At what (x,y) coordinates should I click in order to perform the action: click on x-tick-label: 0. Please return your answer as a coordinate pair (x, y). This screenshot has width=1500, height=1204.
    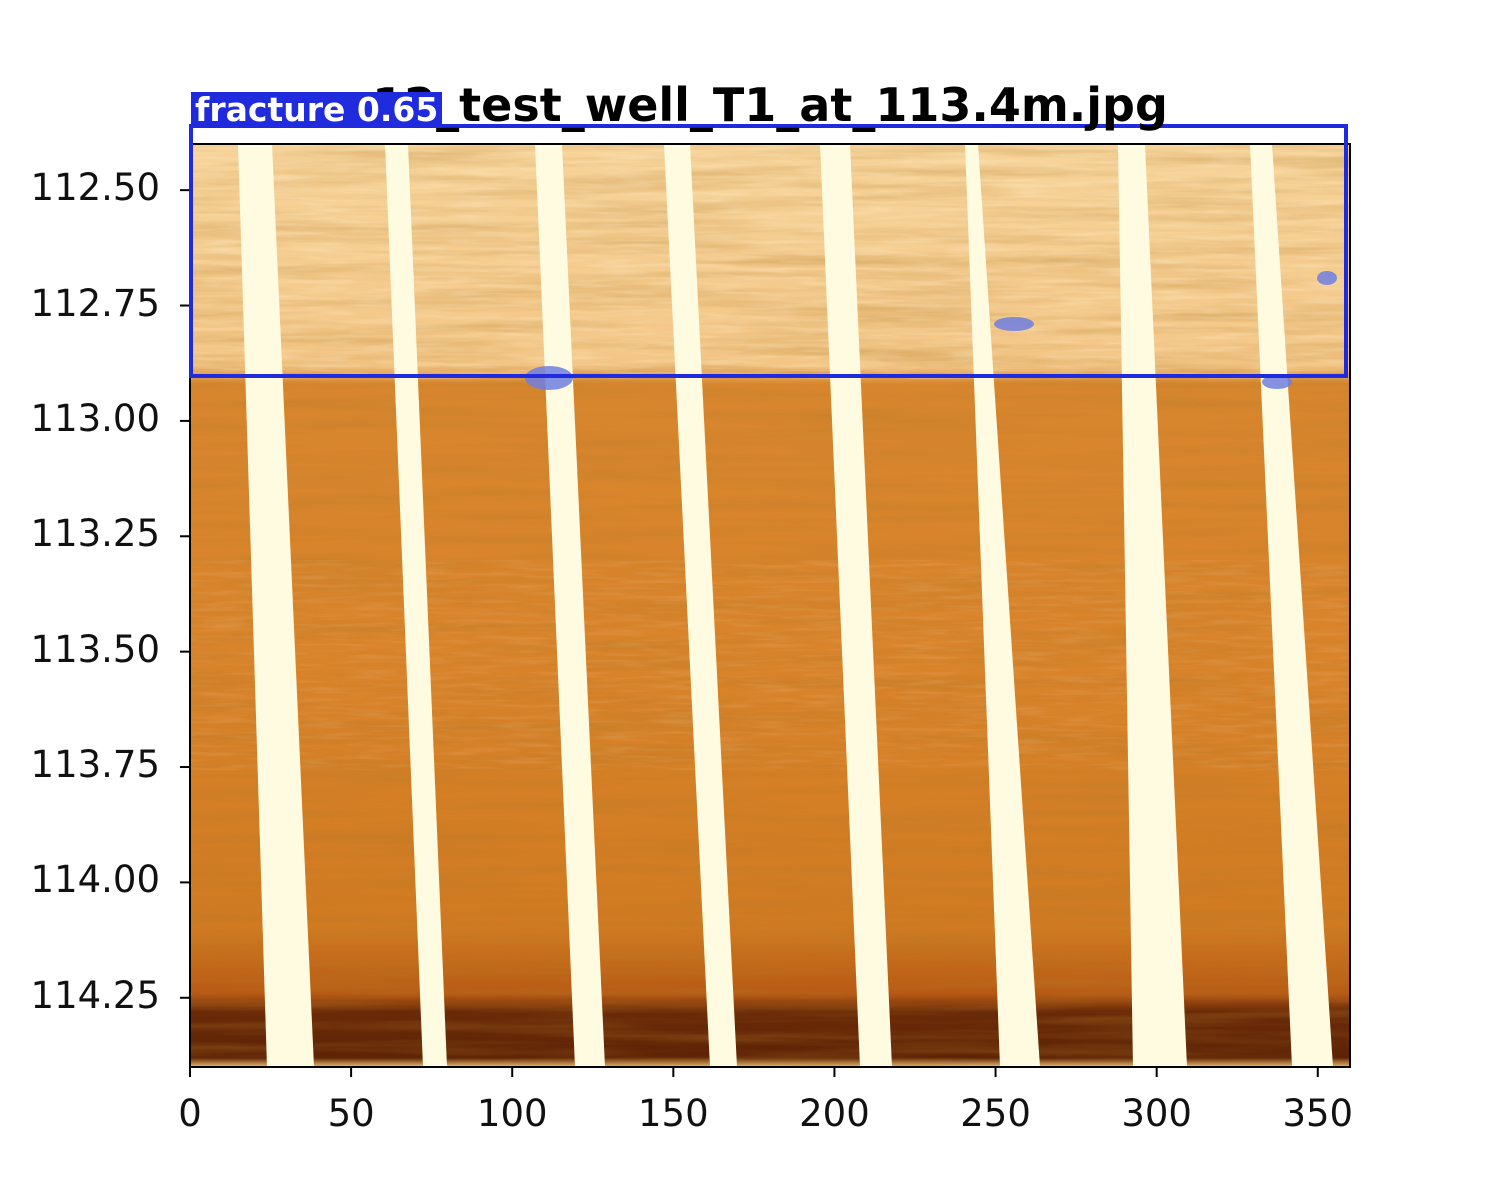
    Looking at the image, I should click on (190, 1113).